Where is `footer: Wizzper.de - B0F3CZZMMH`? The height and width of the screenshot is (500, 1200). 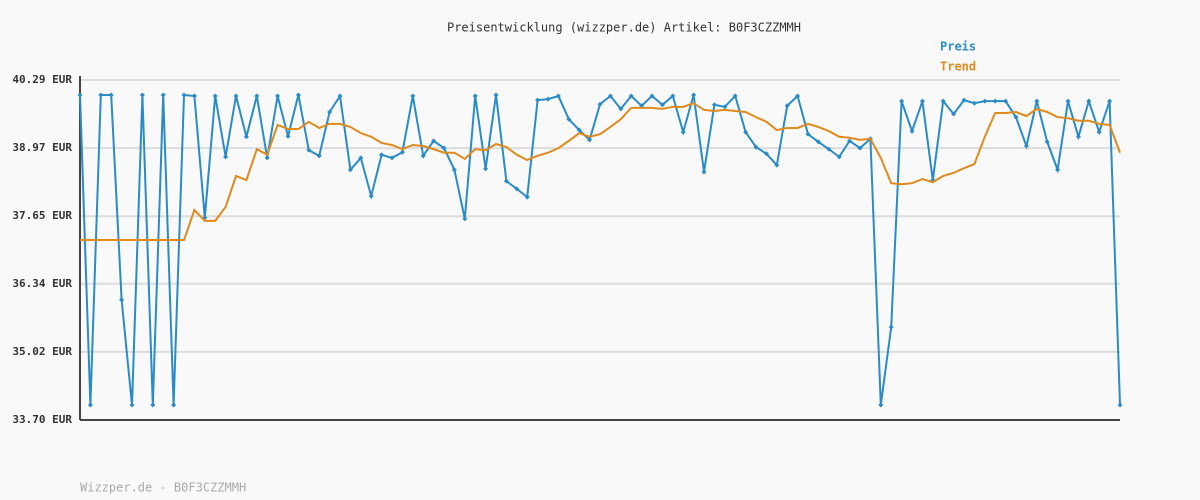
footer: Wizzper.de - B0F3CZZMMH is located at coordinates (163, 488).